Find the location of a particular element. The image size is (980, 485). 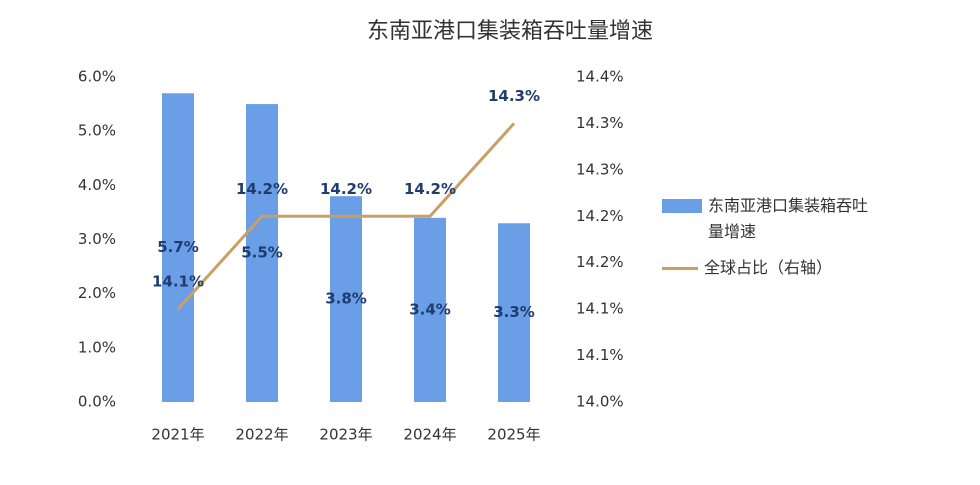

chart-title: 东南亚港口集装箱吞吐量增速 is located at coordinates (510, 31).